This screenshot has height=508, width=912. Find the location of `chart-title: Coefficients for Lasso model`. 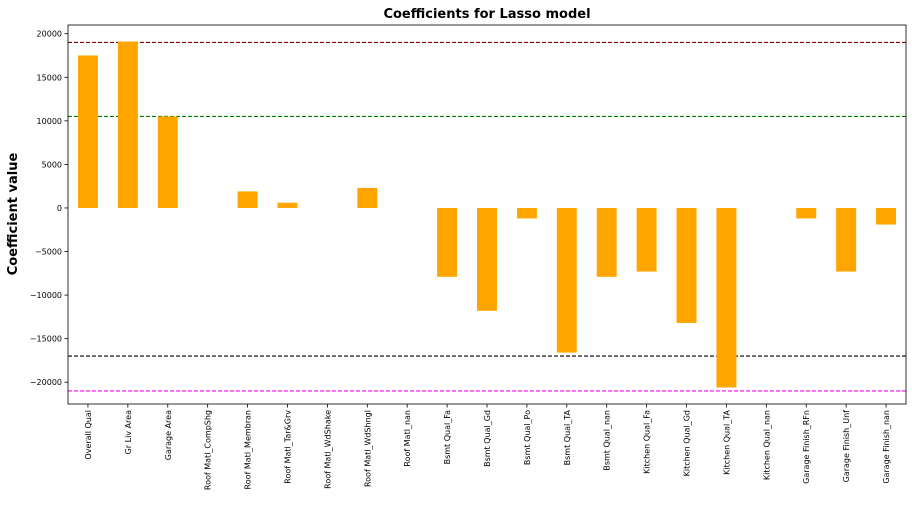

chart-title: Coefficients for Lasso model is located at coordinates (486, 14).